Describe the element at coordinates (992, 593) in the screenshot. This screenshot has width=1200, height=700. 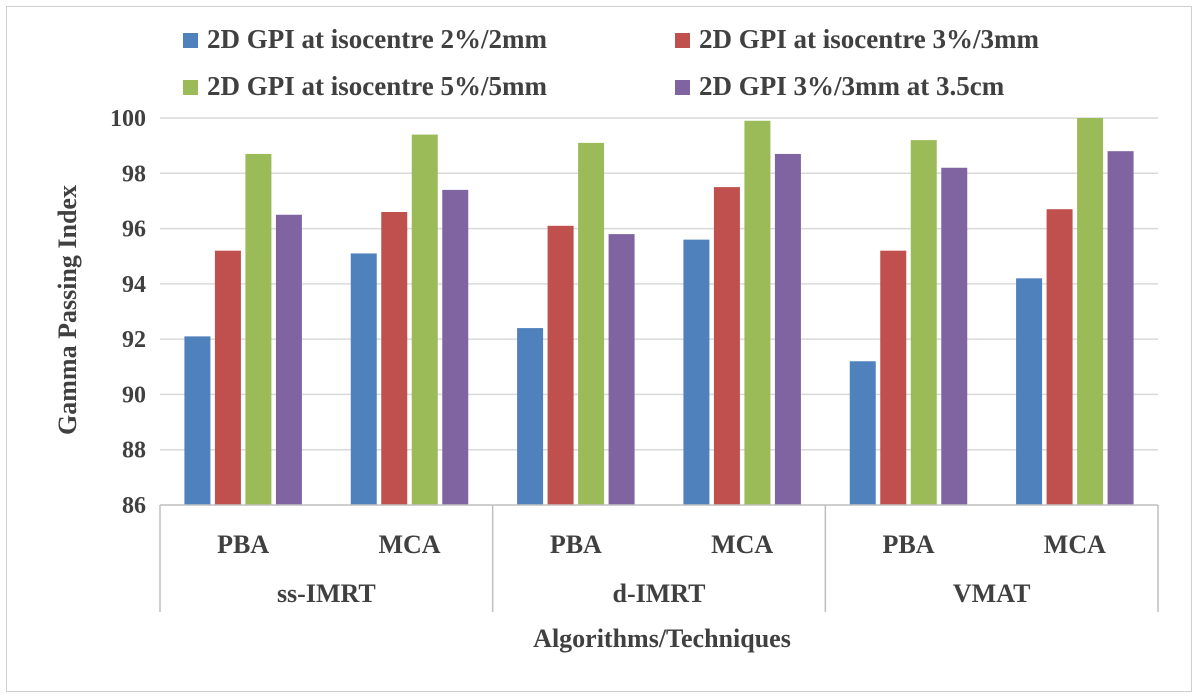
I see `x-group-label: VMAT` at that location.